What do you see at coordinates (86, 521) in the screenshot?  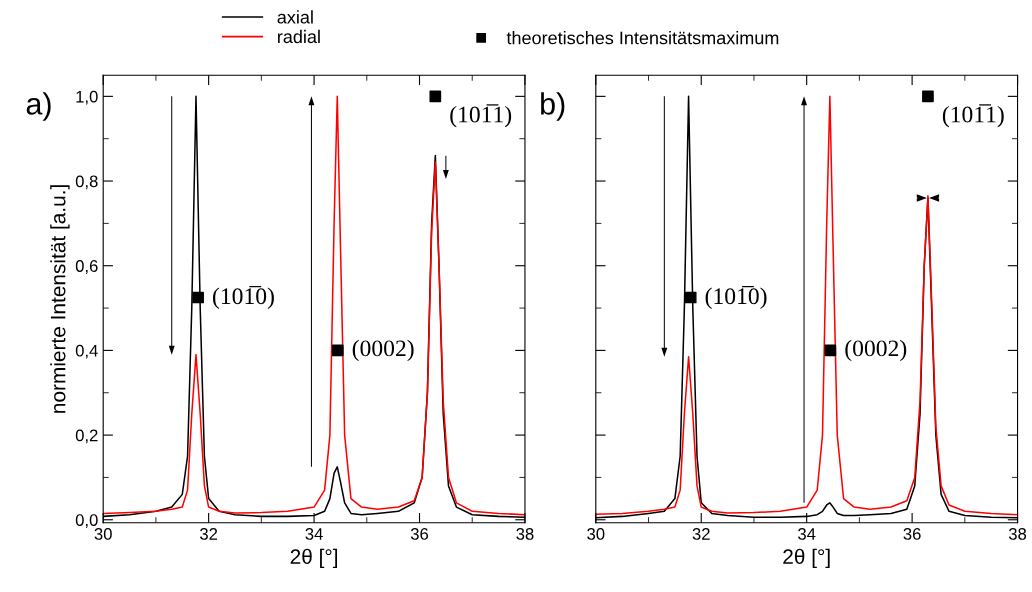 I see `y-tick-label: 0,0` at bounding box center [86, 521].